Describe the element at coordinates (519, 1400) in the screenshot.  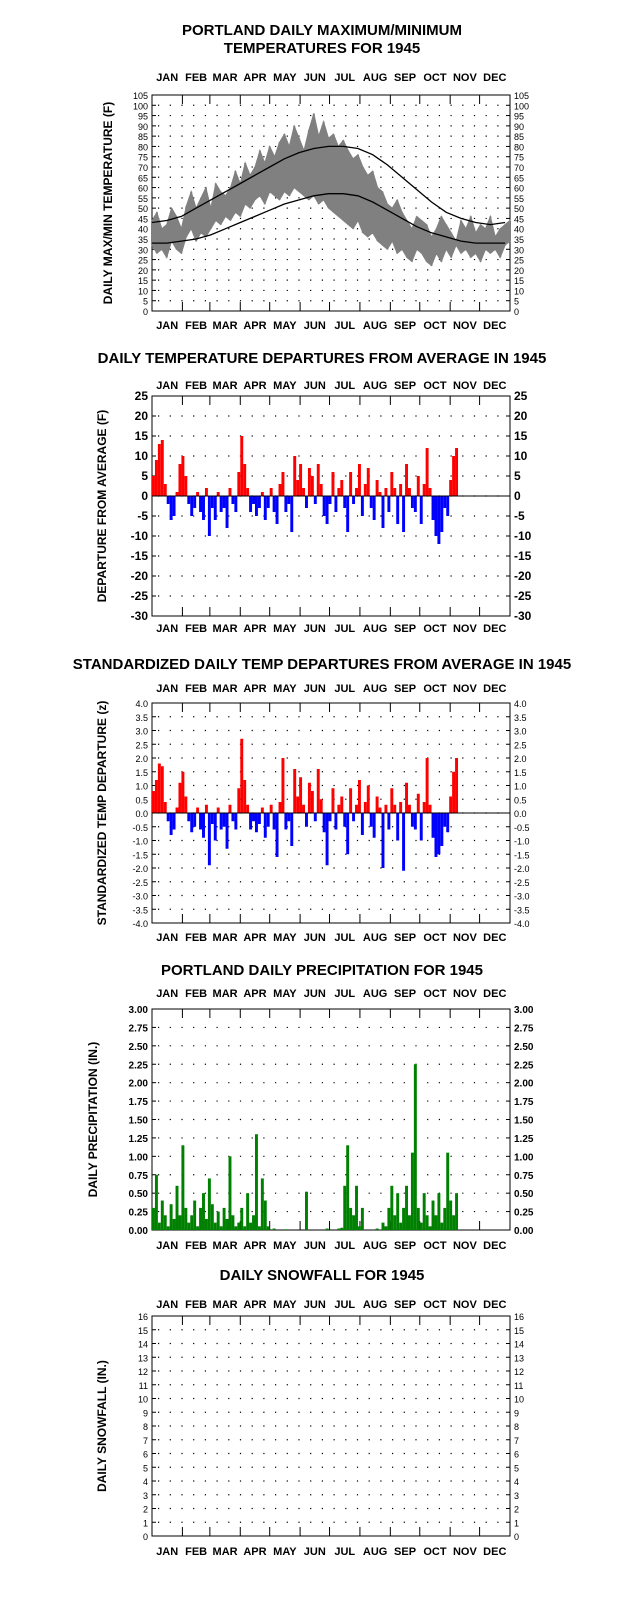
I see `y-tick-label-right: 10` at that location.